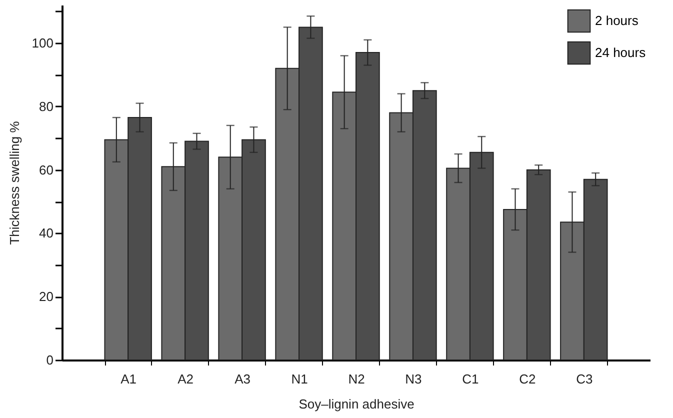 The height and width of the screenshot is (418, 673). What do you see at coordinates (46, 106) in the screenshot?
I see `y-tick-label: 80` at bounding box center [46, 106].